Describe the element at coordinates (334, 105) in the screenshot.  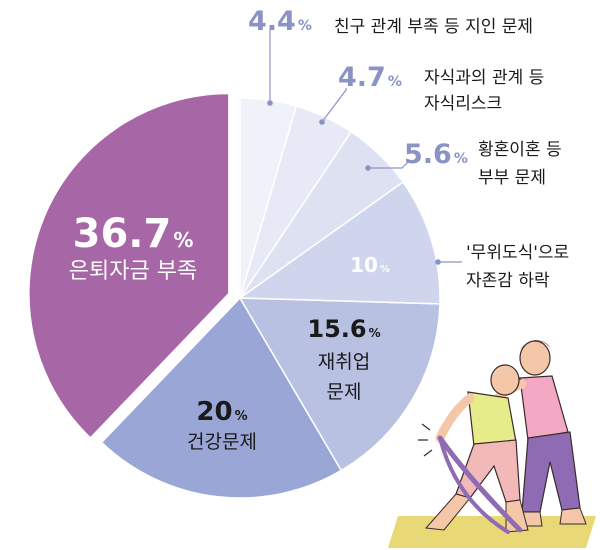
I see `callout-line-children` at that location.